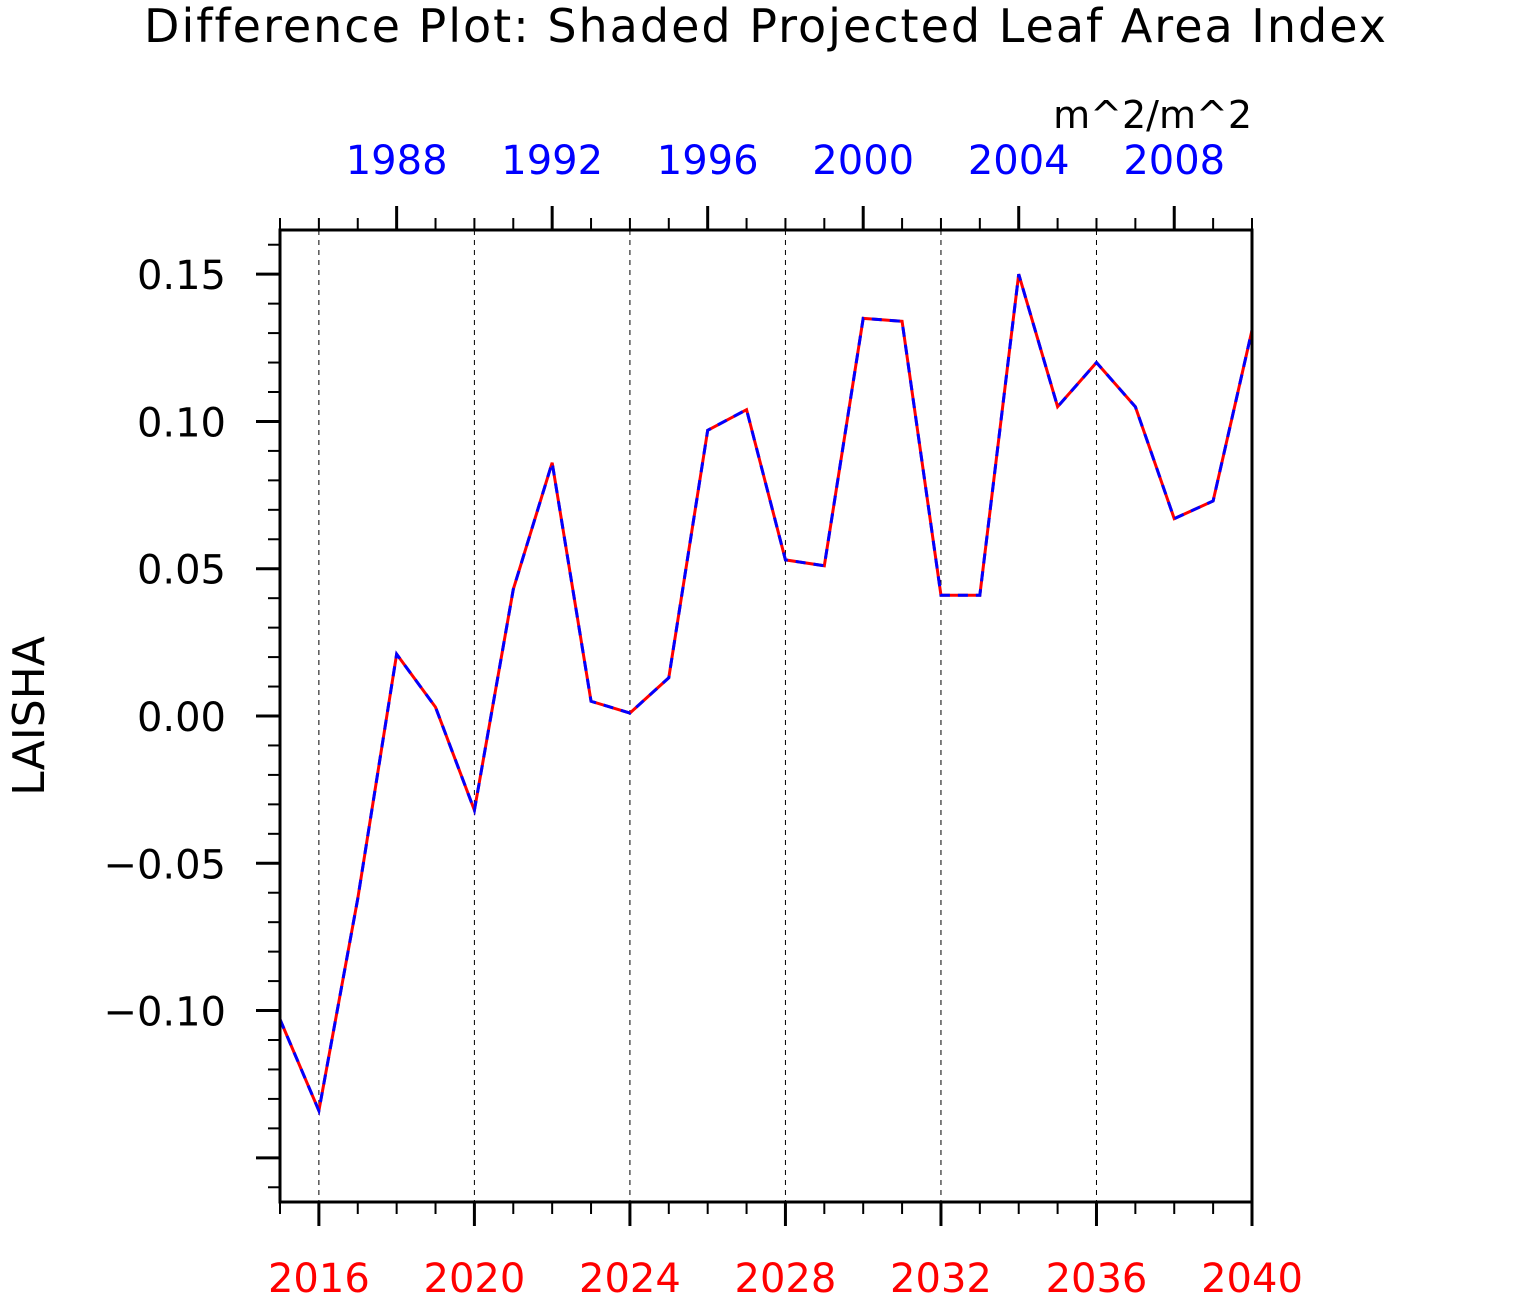 The width and height of the screenshot is (1532, 1293). Describe the element at coordinates (1174, 161) in the screenshot. I see `top-x-tick-label: 2008` at that location.